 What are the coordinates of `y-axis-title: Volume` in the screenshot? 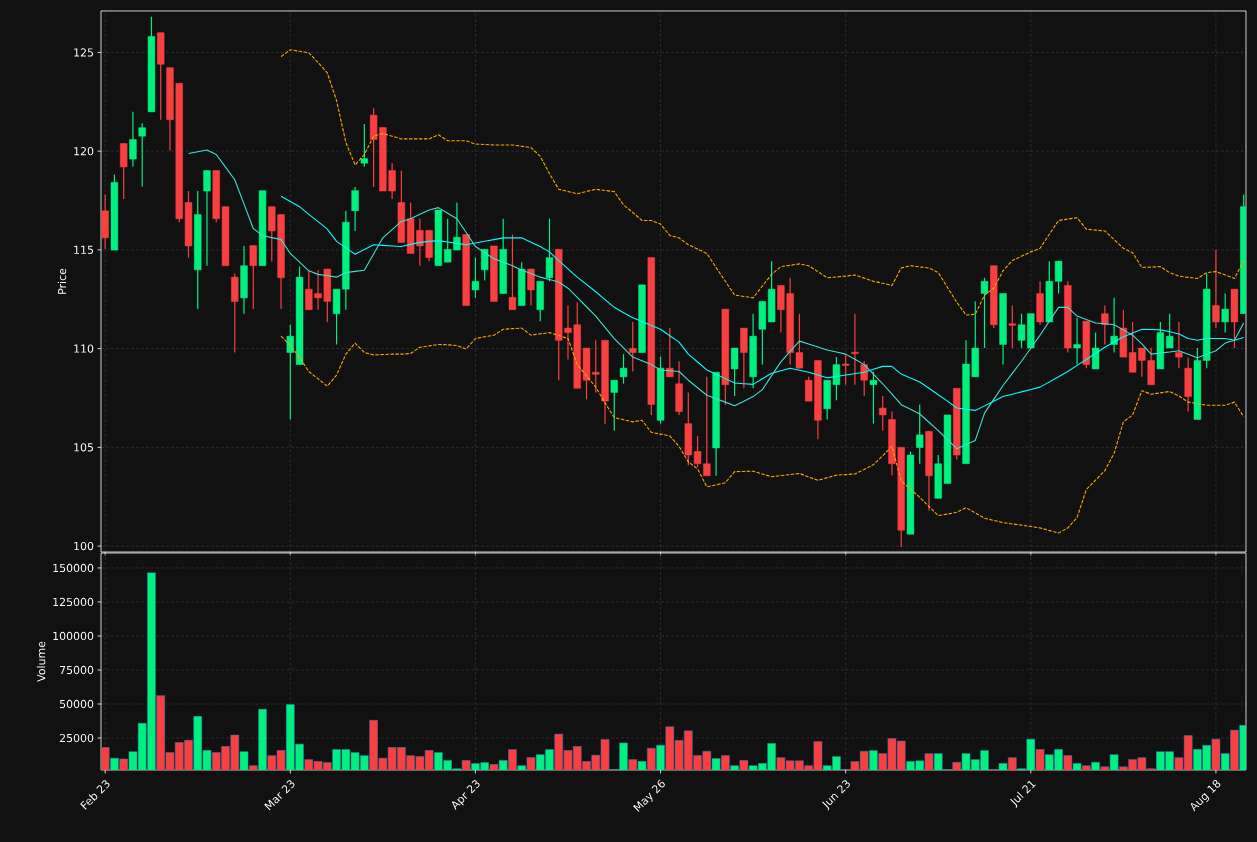 It's located at (41, 661).